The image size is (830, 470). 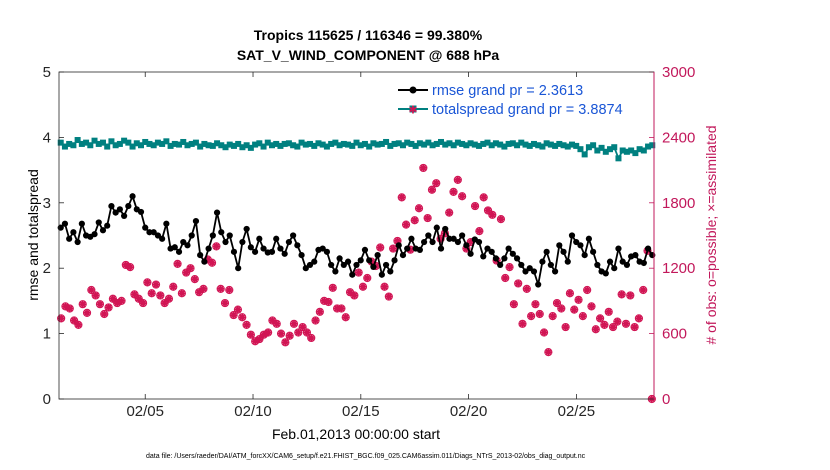 I want to click on right-tick-label: 2400, so click(x=678, y=137).